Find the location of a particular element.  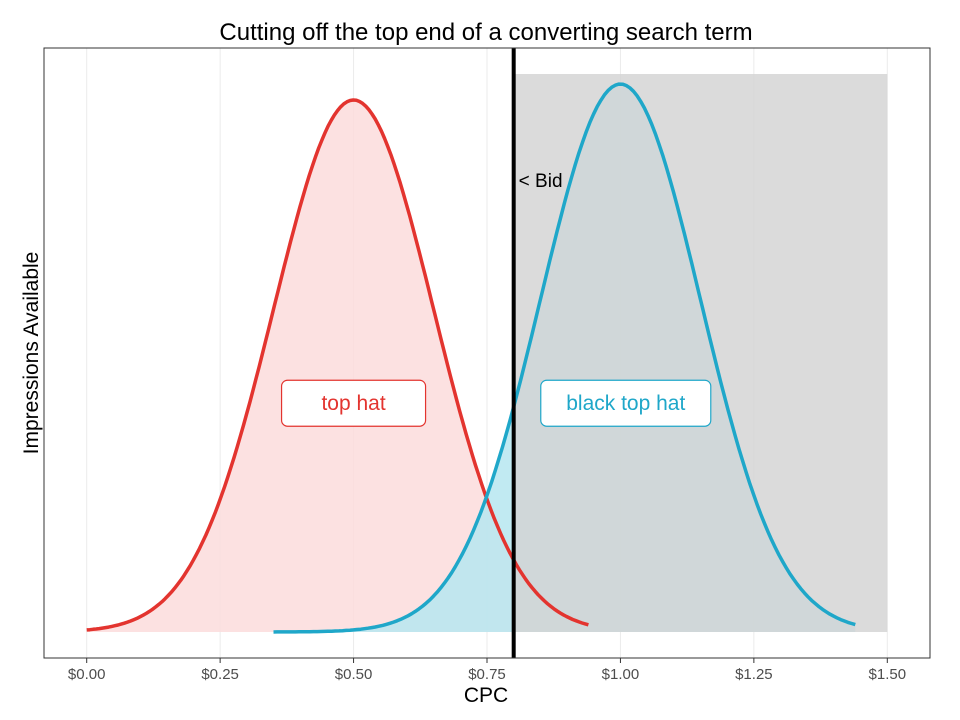

x-tick-label-0: $0.00 is located at coordinates (87, 674).